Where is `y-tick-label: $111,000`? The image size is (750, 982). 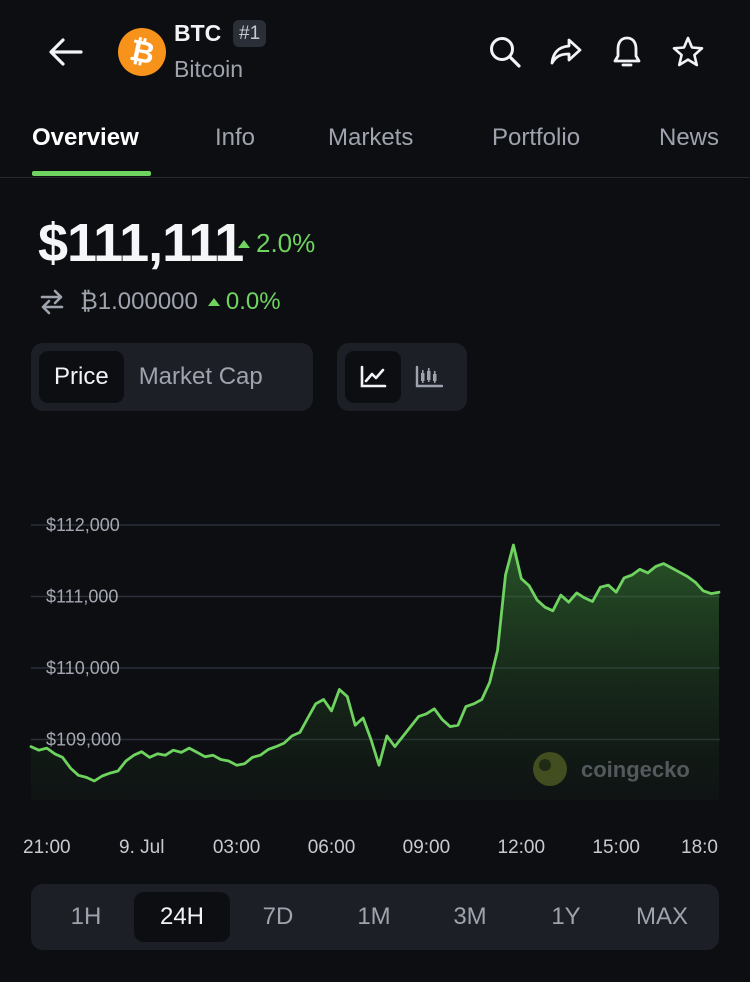 y-tick-label: $111,000 is located at coordinates (82, 597).